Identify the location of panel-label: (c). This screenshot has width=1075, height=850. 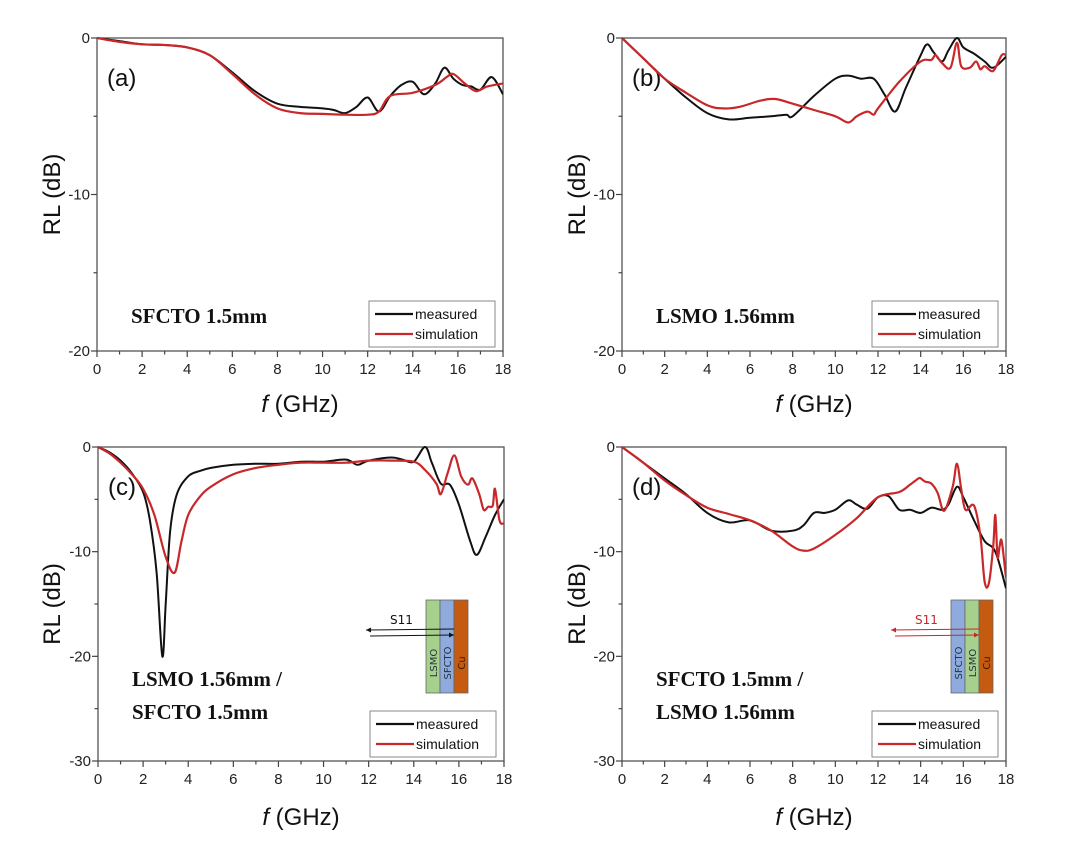
(122, 487).